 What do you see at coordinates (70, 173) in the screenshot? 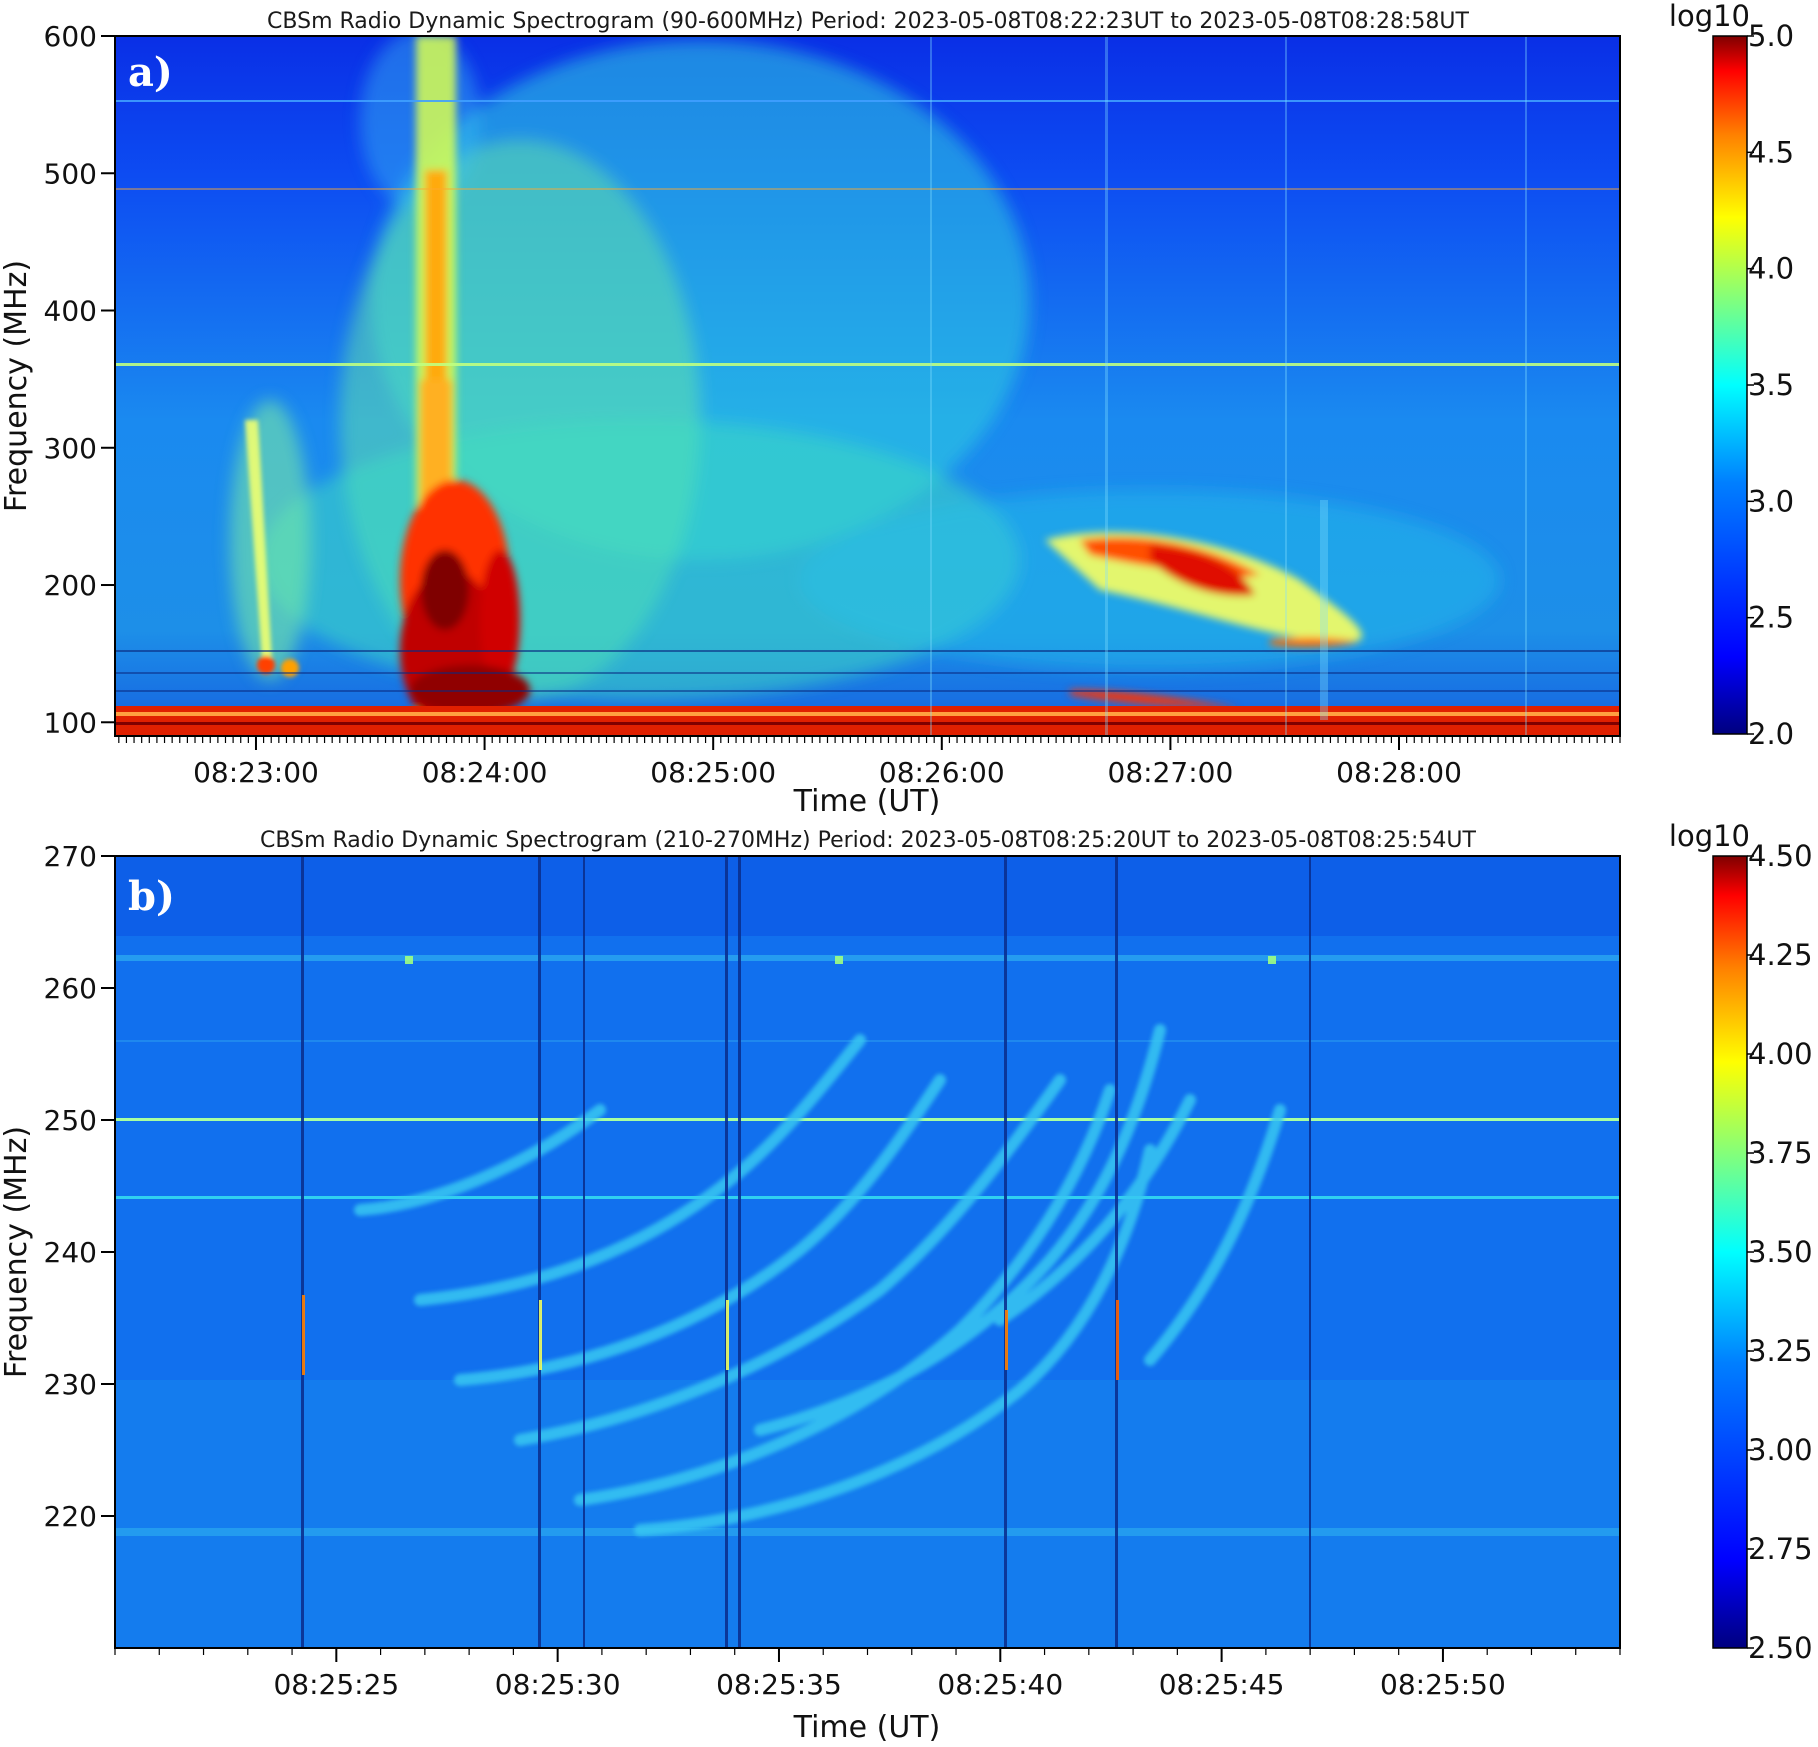
I see `y-tick-label: 500` at bounding box center [70, 173].